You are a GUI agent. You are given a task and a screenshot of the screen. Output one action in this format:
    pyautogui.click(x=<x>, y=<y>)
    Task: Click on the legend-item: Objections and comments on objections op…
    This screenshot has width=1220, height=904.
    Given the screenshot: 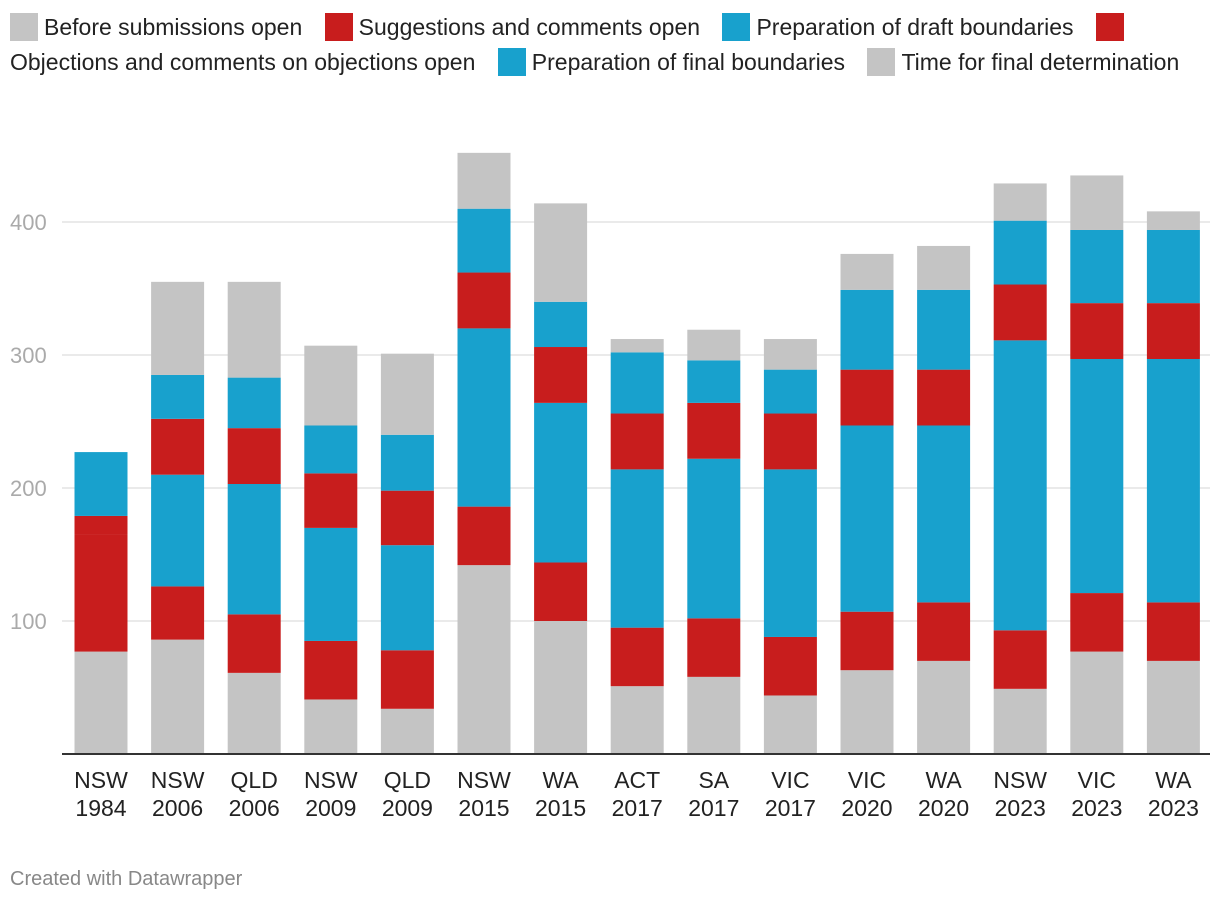 What is the action you would take?
    pyautogui.click(x=570, y=44)
    